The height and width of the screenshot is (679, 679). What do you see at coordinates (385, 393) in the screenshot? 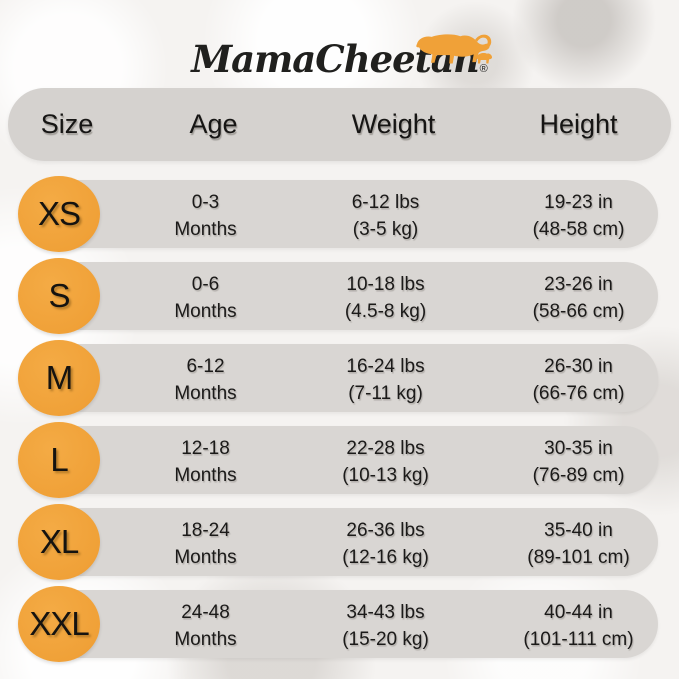
I see `weight-line2: (7-11 kg)` at bounding box center [385, 393].